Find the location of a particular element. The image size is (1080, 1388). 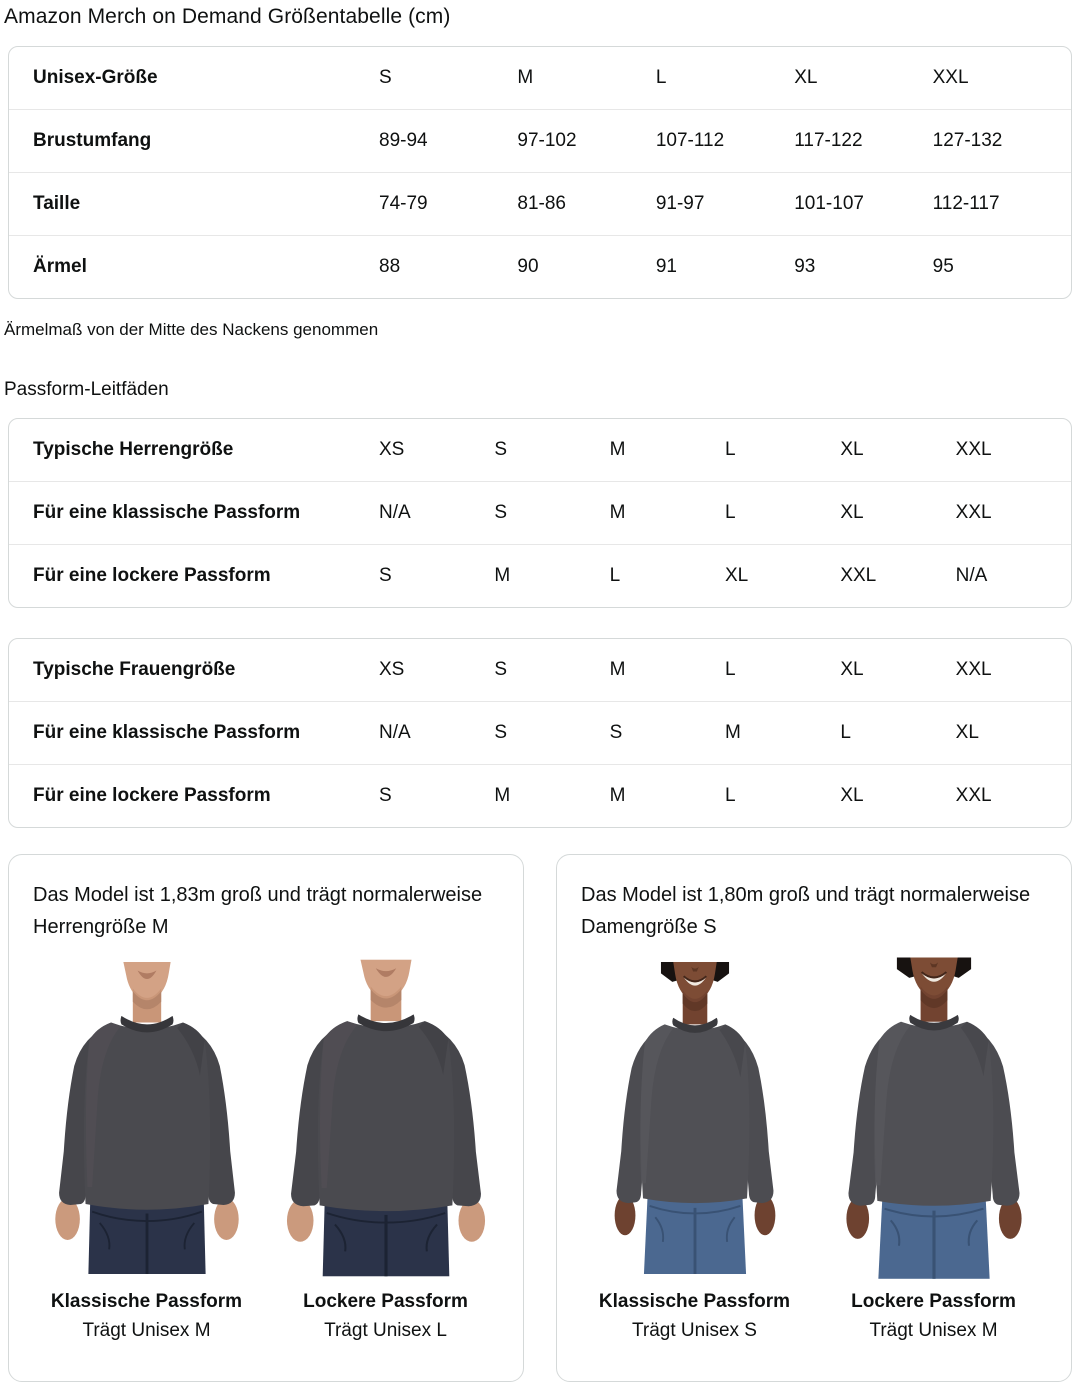

size-cell: 93 is located at coordinates (805, 266).